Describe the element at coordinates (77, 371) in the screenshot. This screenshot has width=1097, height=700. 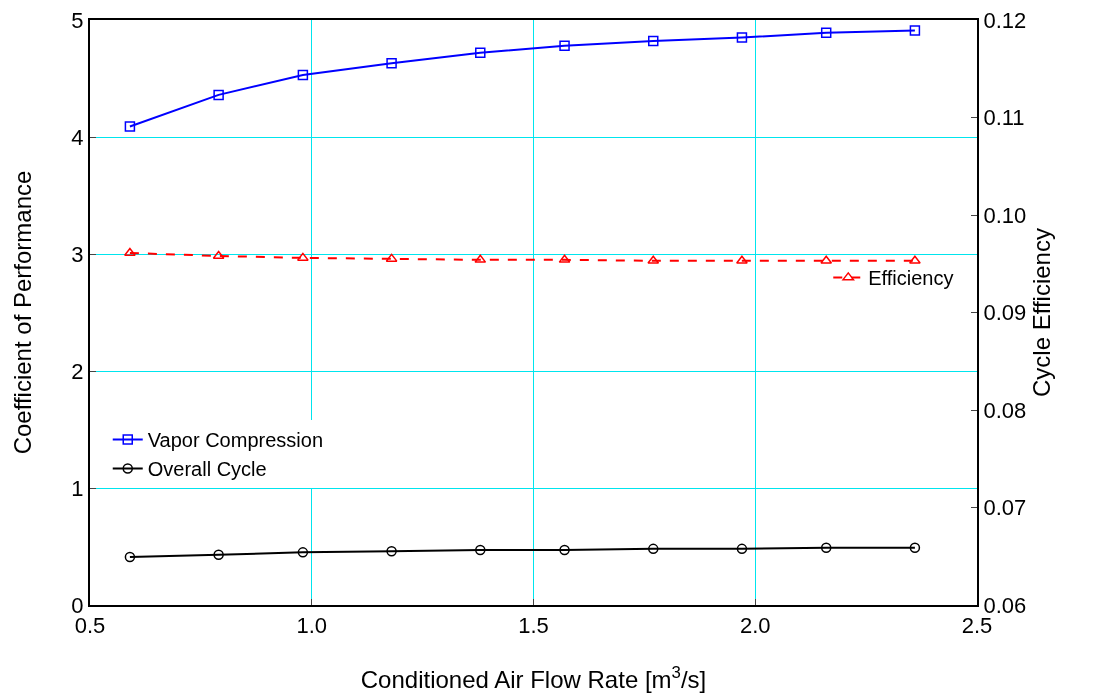
I see `y-tick-label: 2` at that location.